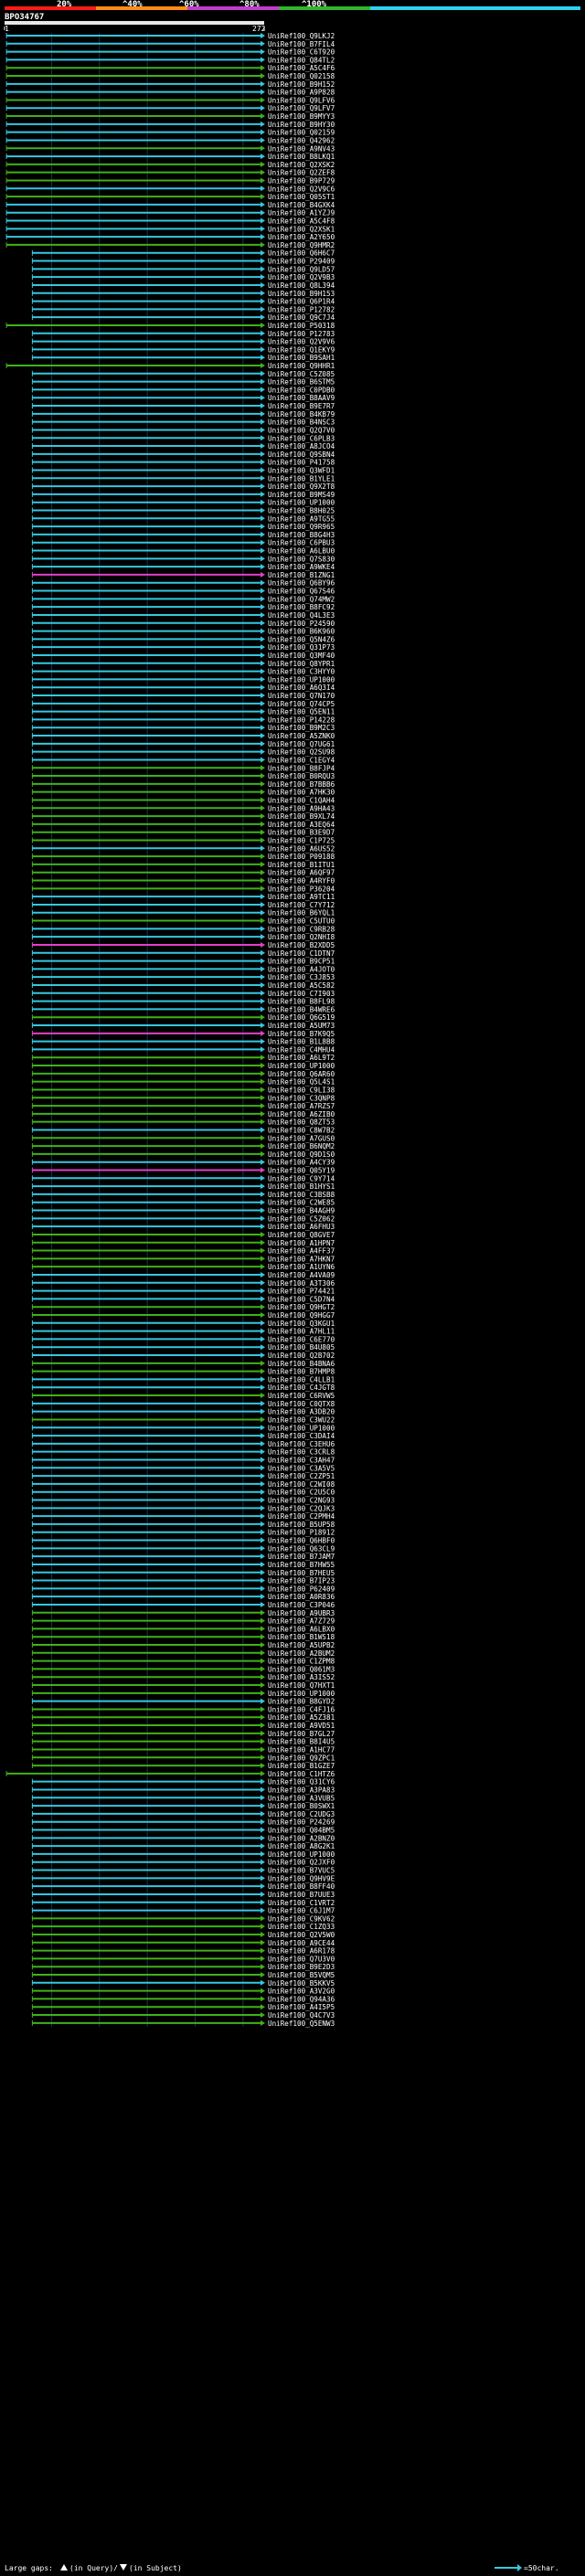 This screenshot has width=585, height=2576. Describe the element at coordinates (301, 157) in the screenshot. I see `hit-label: UniRef100_B8LKQ1` at that location.